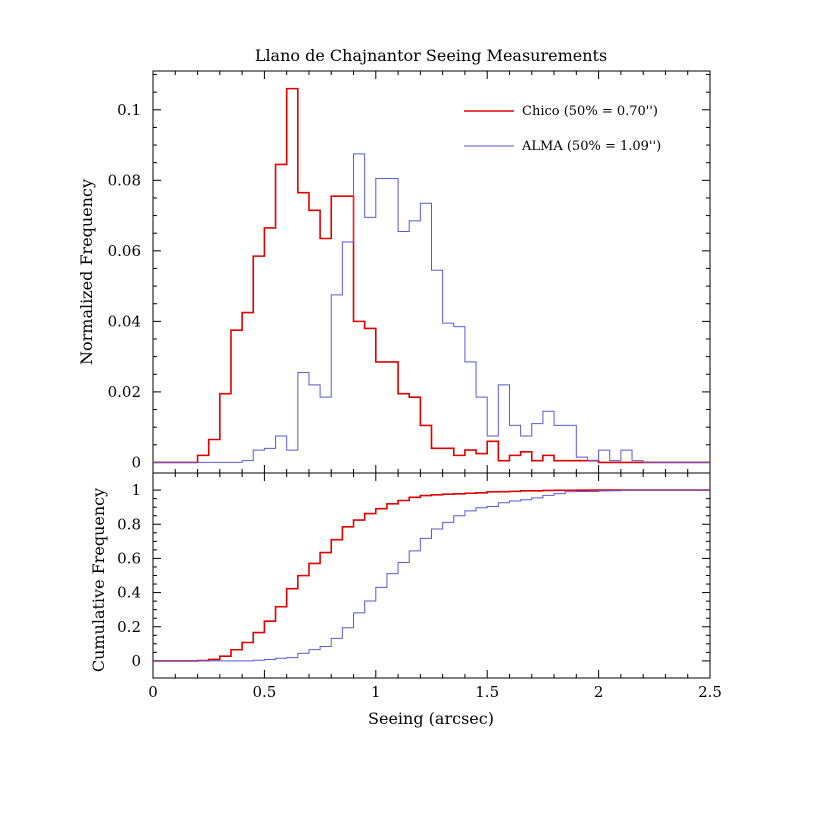 This screenshot has height=830, width=830. What do you see at coordinates (129, 558) in the screenshot?
I see `y-tick-label-cumulative: 0.6` at bounding box center [129, 558].